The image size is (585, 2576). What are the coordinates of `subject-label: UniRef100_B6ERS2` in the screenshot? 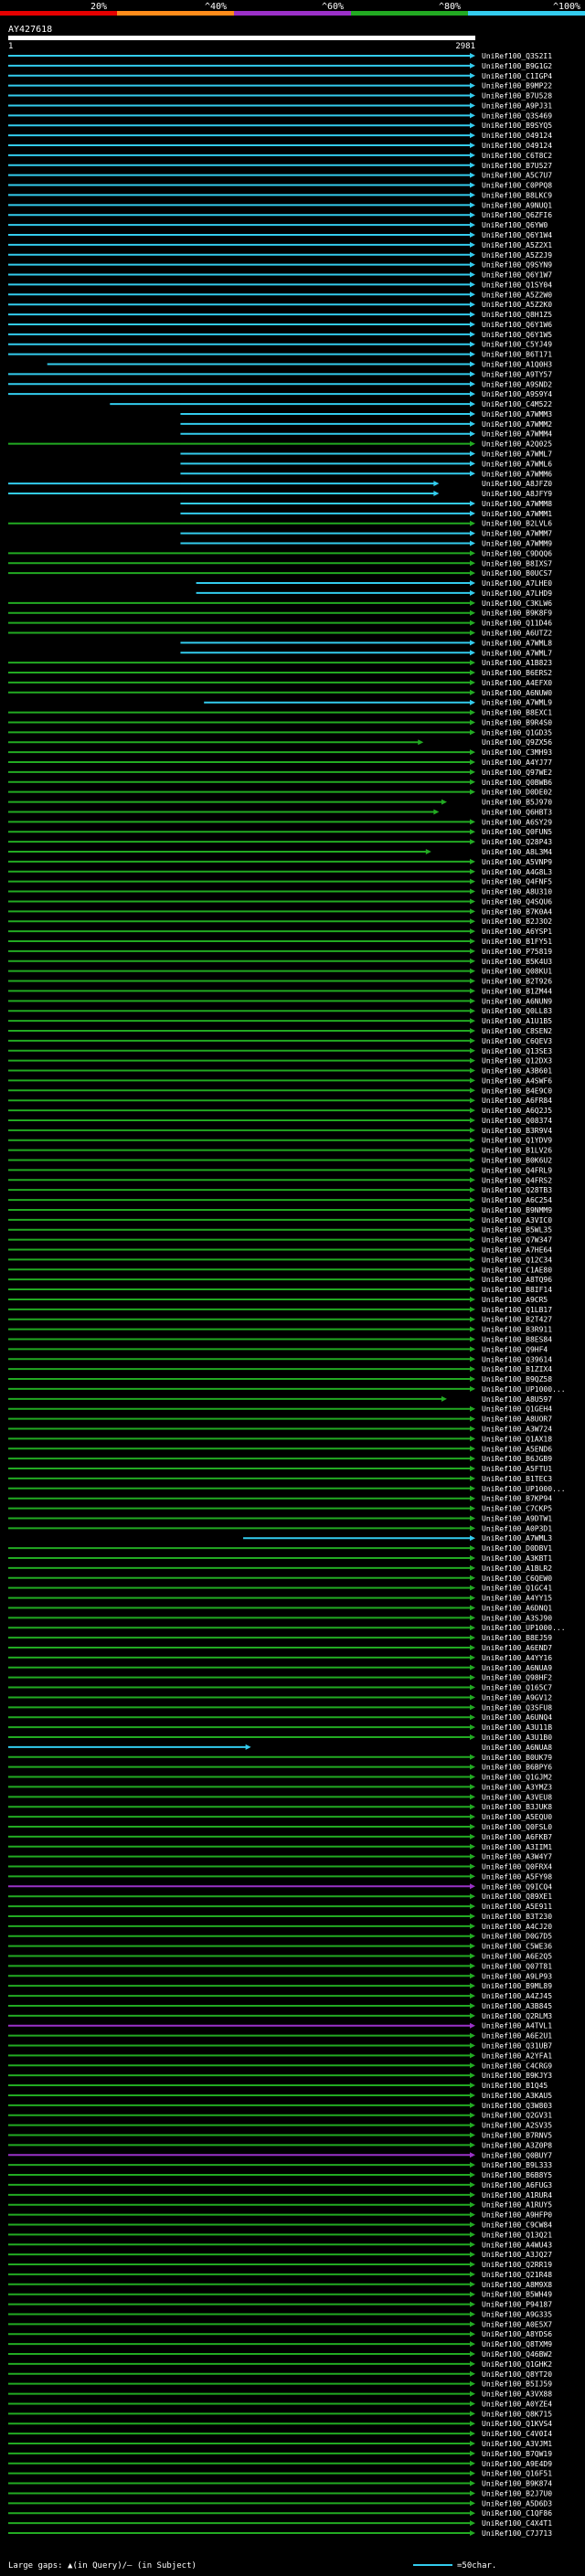 It's located at (517, 673).